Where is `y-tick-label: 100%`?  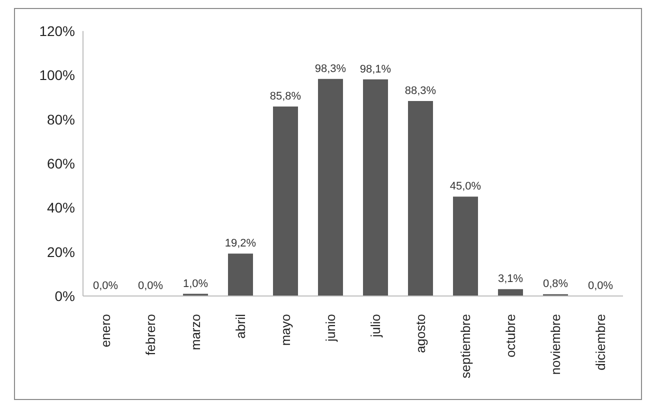 y-tick-label: 100% is located at coordinates (57, 75).